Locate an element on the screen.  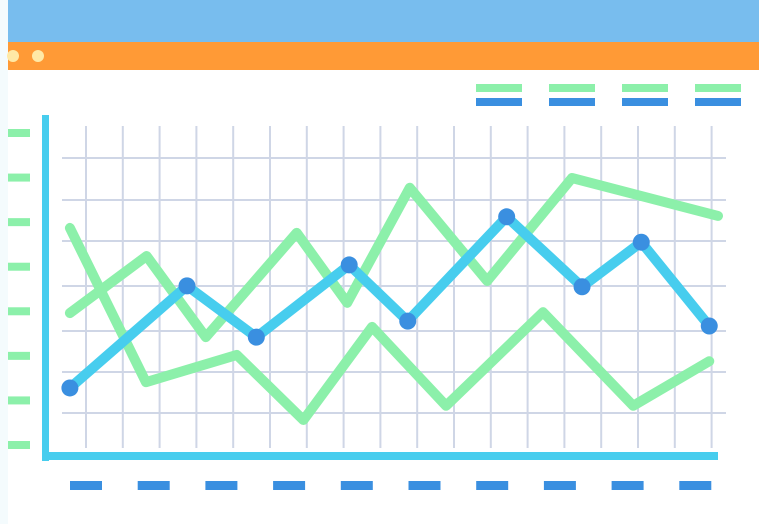
y-axis is located at coordinates (45, 288).